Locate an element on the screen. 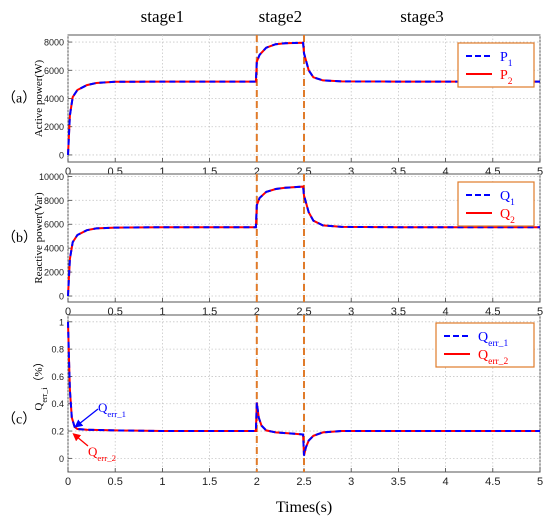 The width and height of the screenshot is (550, 522). legend-label-2: Q2 is located at coordinates (507, 216).